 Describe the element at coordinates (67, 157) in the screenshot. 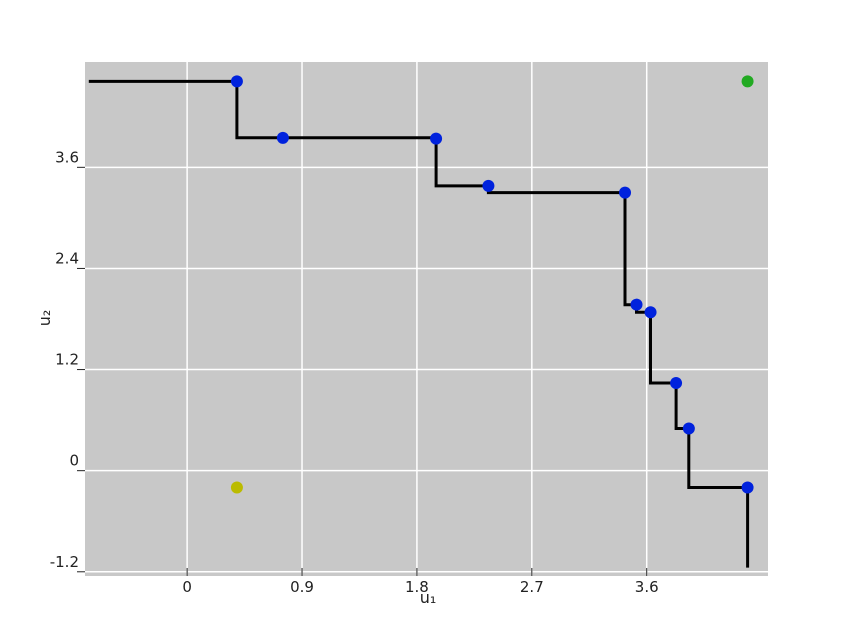

I see `y-tick-label: 3.6` at that location.